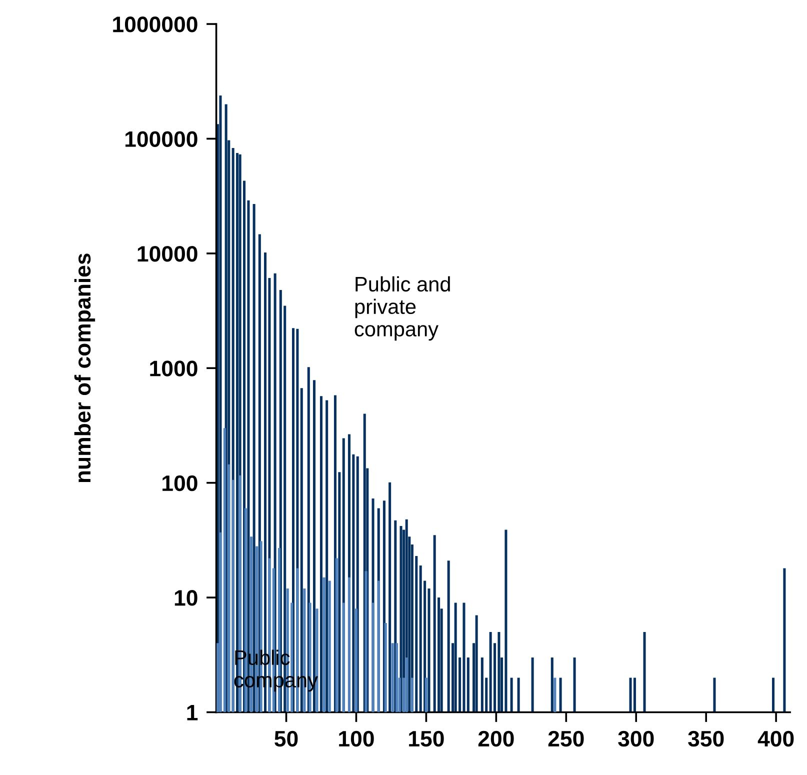 The height and width of the screenshot is (775, 807). What do you see at coordinates (636, 738) in the screenshot?
I see `x-tick-label: 300` at bounding box center [636, 738].